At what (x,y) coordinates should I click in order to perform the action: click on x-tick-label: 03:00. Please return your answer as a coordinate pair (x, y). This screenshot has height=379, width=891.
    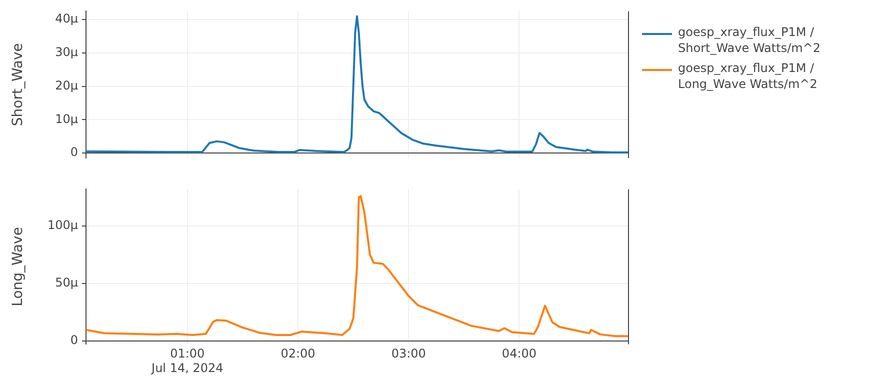
    Looking at the image, I should click on (408, 353).